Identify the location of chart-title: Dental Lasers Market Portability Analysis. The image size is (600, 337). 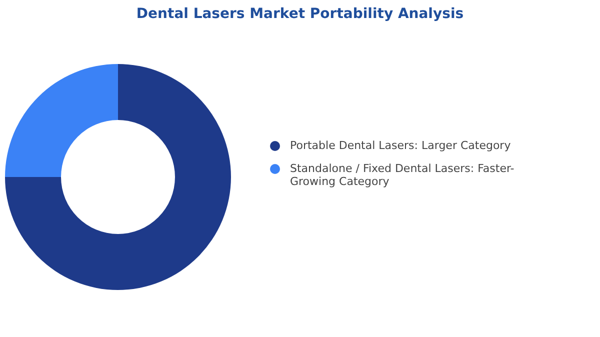
(300, 14).